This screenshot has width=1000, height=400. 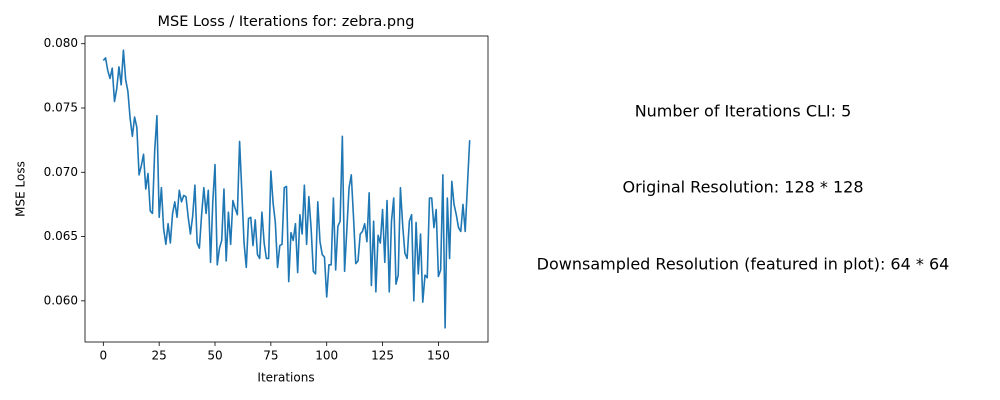 What do you see at coordinates (214, 356) in the screenshot?
I see `x-tick-label: 50` at bounding box center [214, 356].